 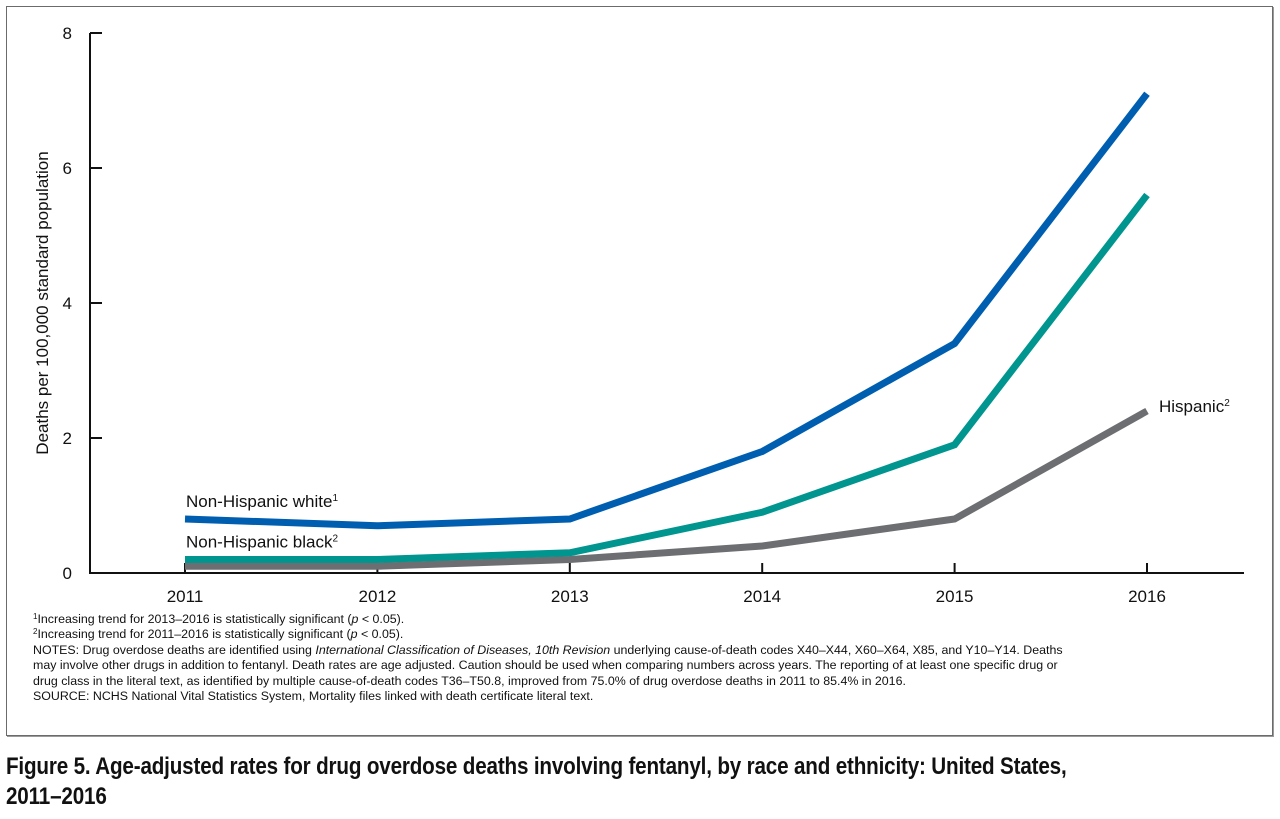 What do you see at coordinates (667, 488) in the screenshot?
I see `series-line-hispanic` at bounding box center [667, 488].